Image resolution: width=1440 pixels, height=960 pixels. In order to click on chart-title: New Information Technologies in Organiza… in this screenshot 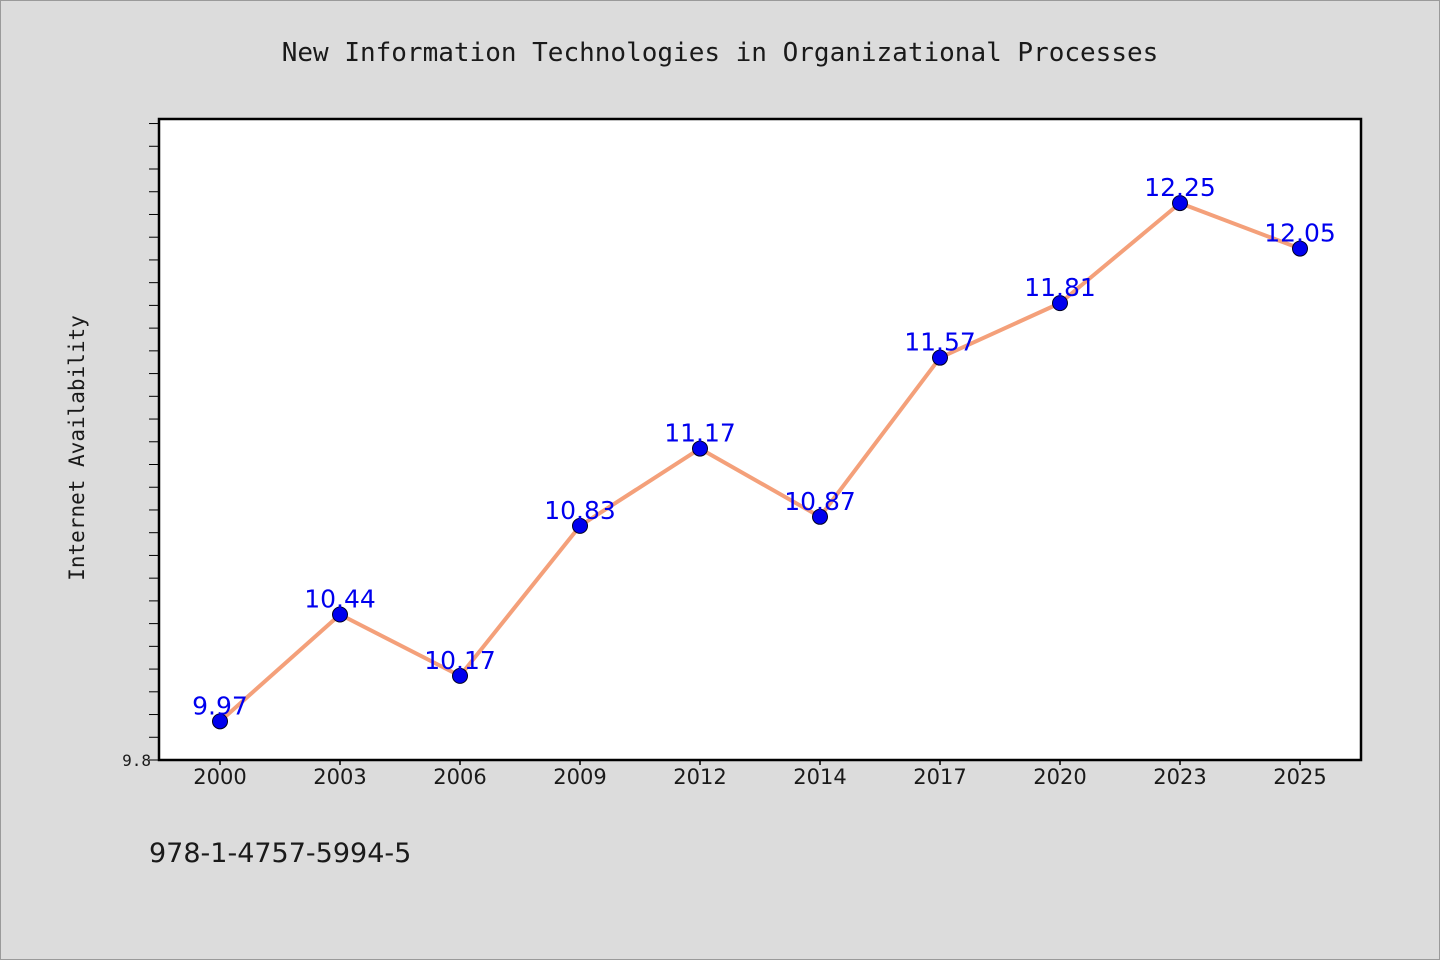, I will do `click(720, 53)`.